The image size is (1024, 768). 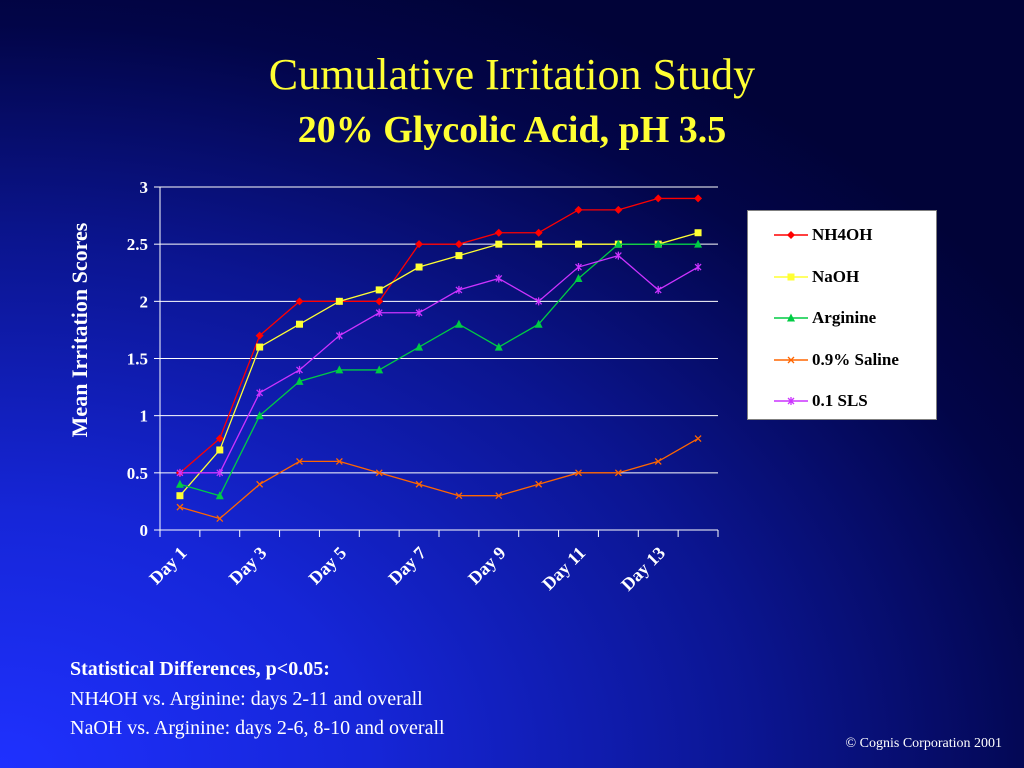 I want to click on slide-title: Cumulative Irritation Study, so click(x=512, y=74).